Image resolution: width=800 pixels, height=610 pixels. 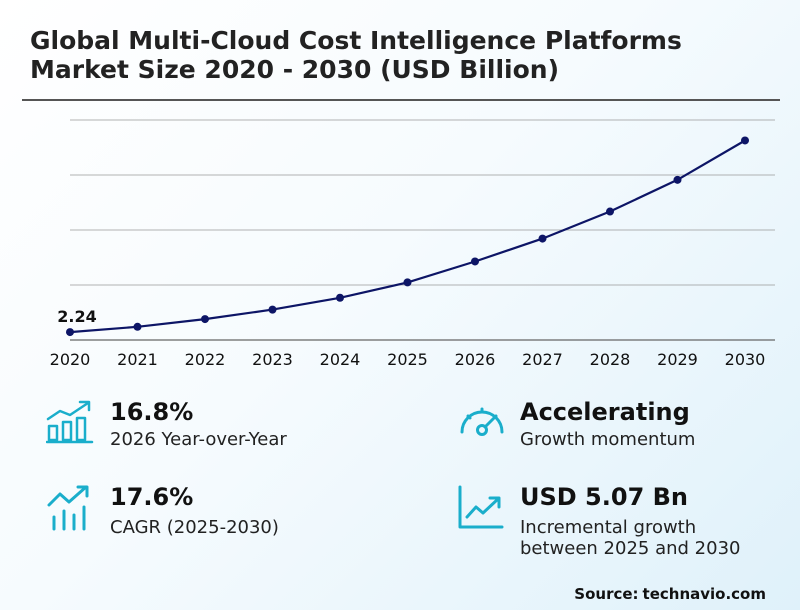 I want to click on stat-incremental-desc: Incremental growth between 2025 and 2030, so click(x=630, y=538).